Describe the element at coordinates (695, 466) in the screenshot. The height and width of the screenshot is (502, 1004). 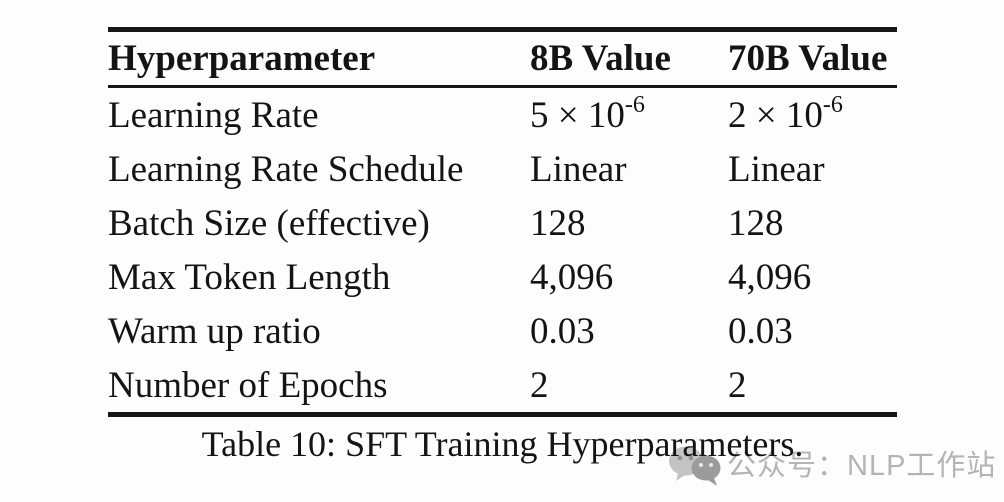
I see `wechat-icon` at that location.